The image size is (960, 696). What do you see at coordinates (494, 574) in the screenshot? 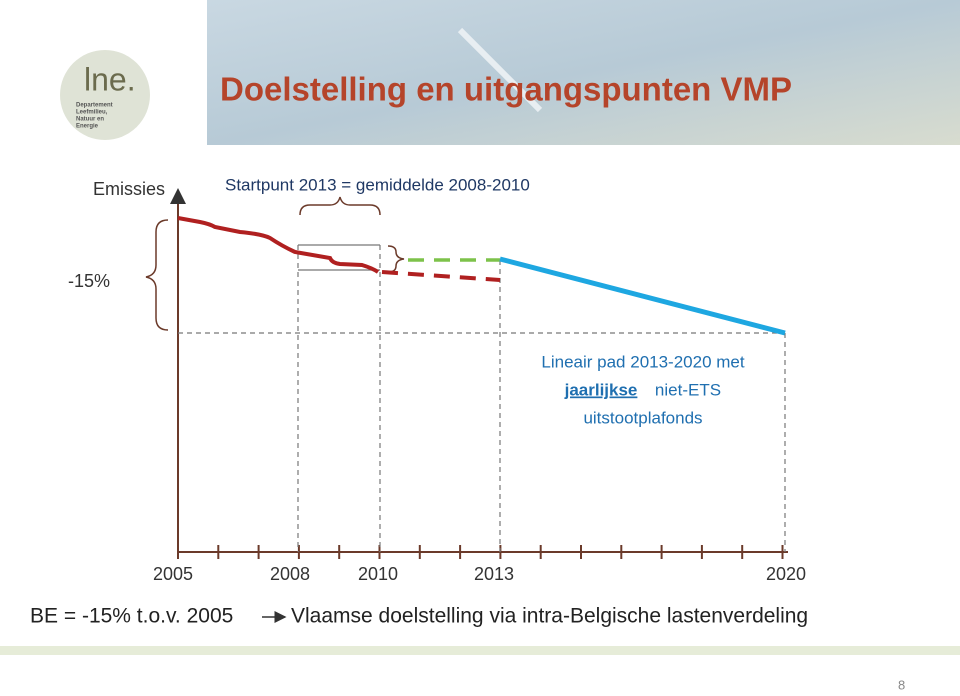
I see `x-label: 2013` at bounding box center [494, 574].